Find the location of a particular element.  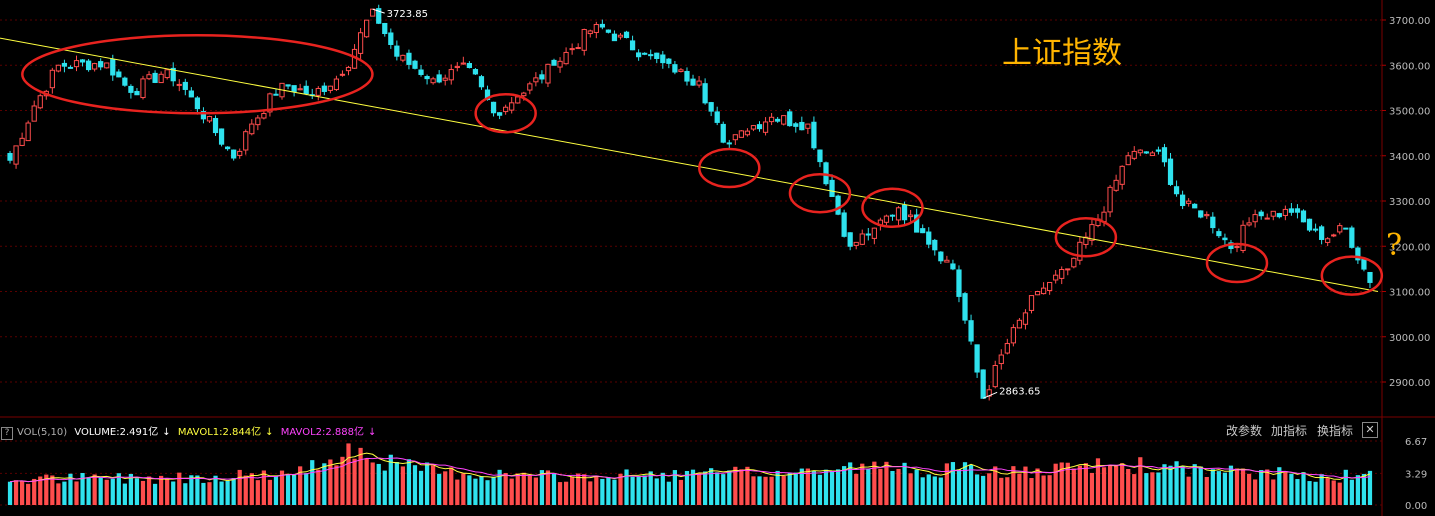

high-pointer is located at coordinates (378, 11).